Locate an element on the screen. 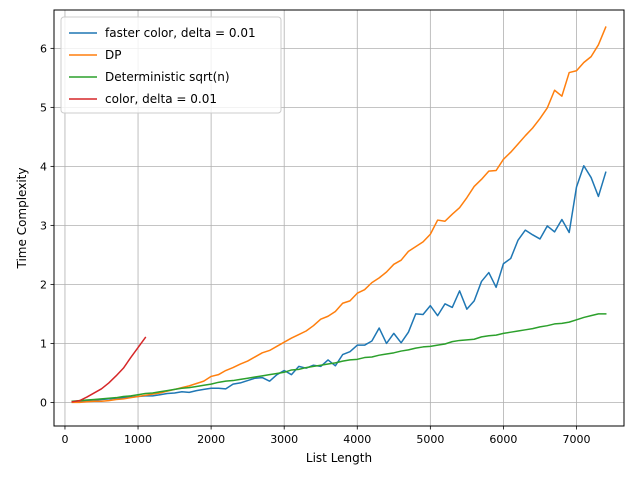 The height and width of the screenshot is (480, 640). x-tick-label: 3000 is located at coordinates (284, 439).